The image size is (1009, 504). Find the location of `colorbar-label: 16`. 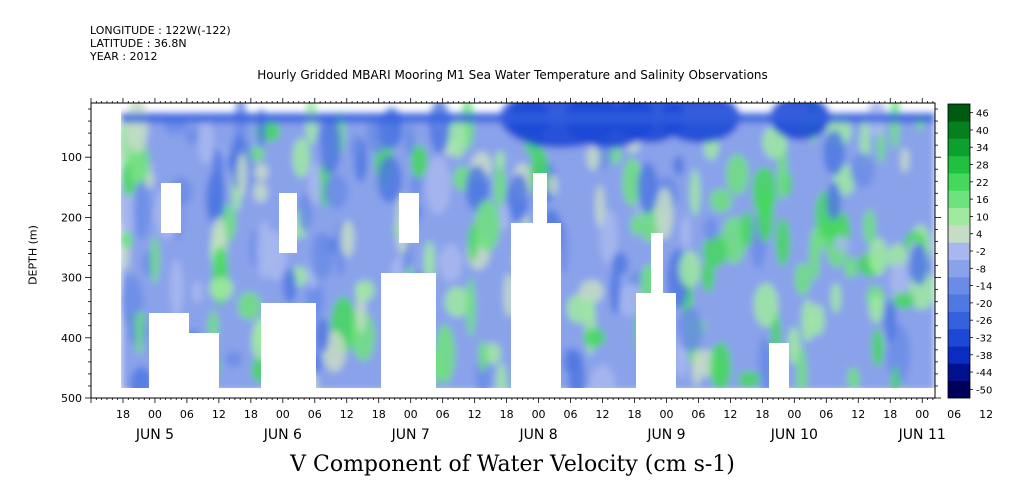

colorbar-label: 16 is located at coordinates (982, 200).